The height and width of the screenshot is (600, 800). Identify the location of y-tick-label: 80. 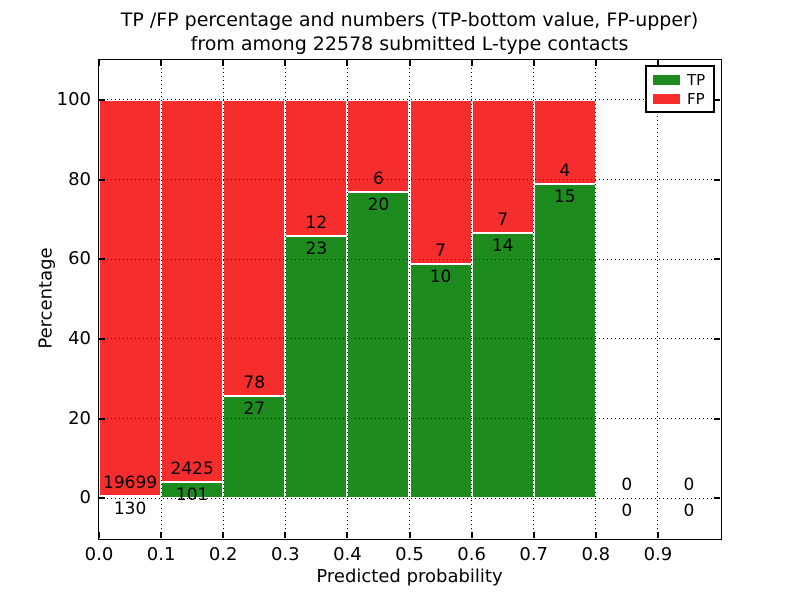
(79, 179).